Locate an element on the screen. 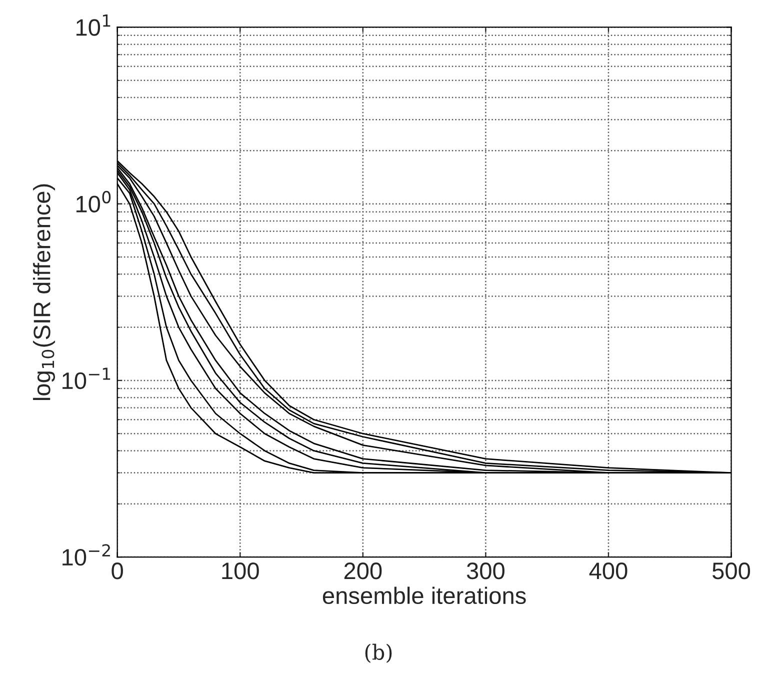 This screenshot has height=681, width=757. y-axis-title: log$_{10}$(SIR difference) is located at coordinates (44, 292).